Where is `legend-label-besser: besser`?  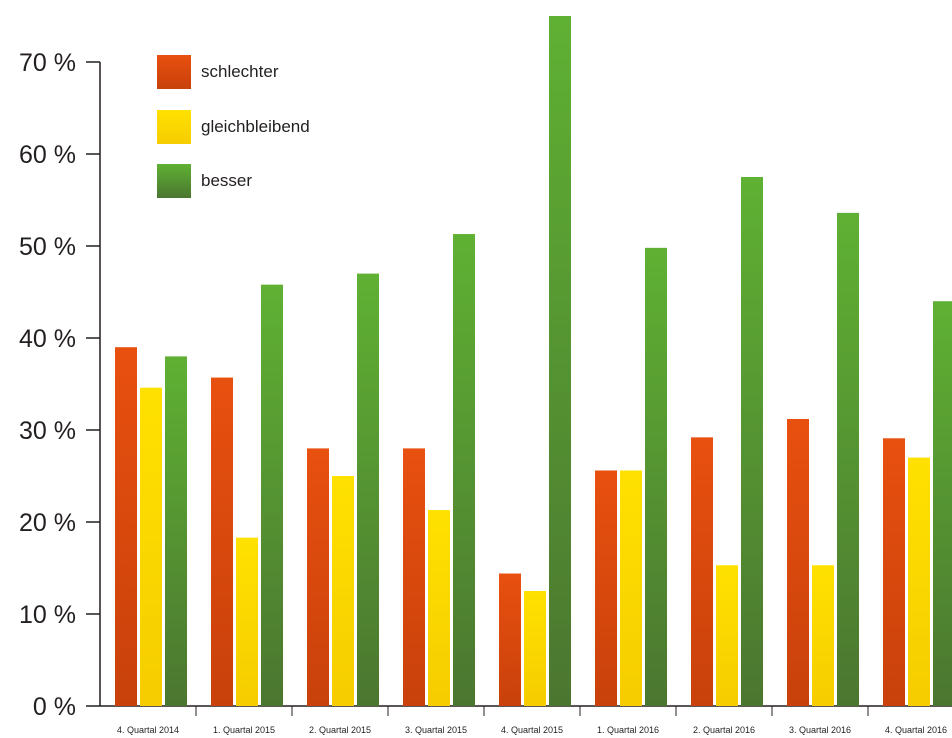
legend-label-besser: besser is located at coordinates (226, 180).